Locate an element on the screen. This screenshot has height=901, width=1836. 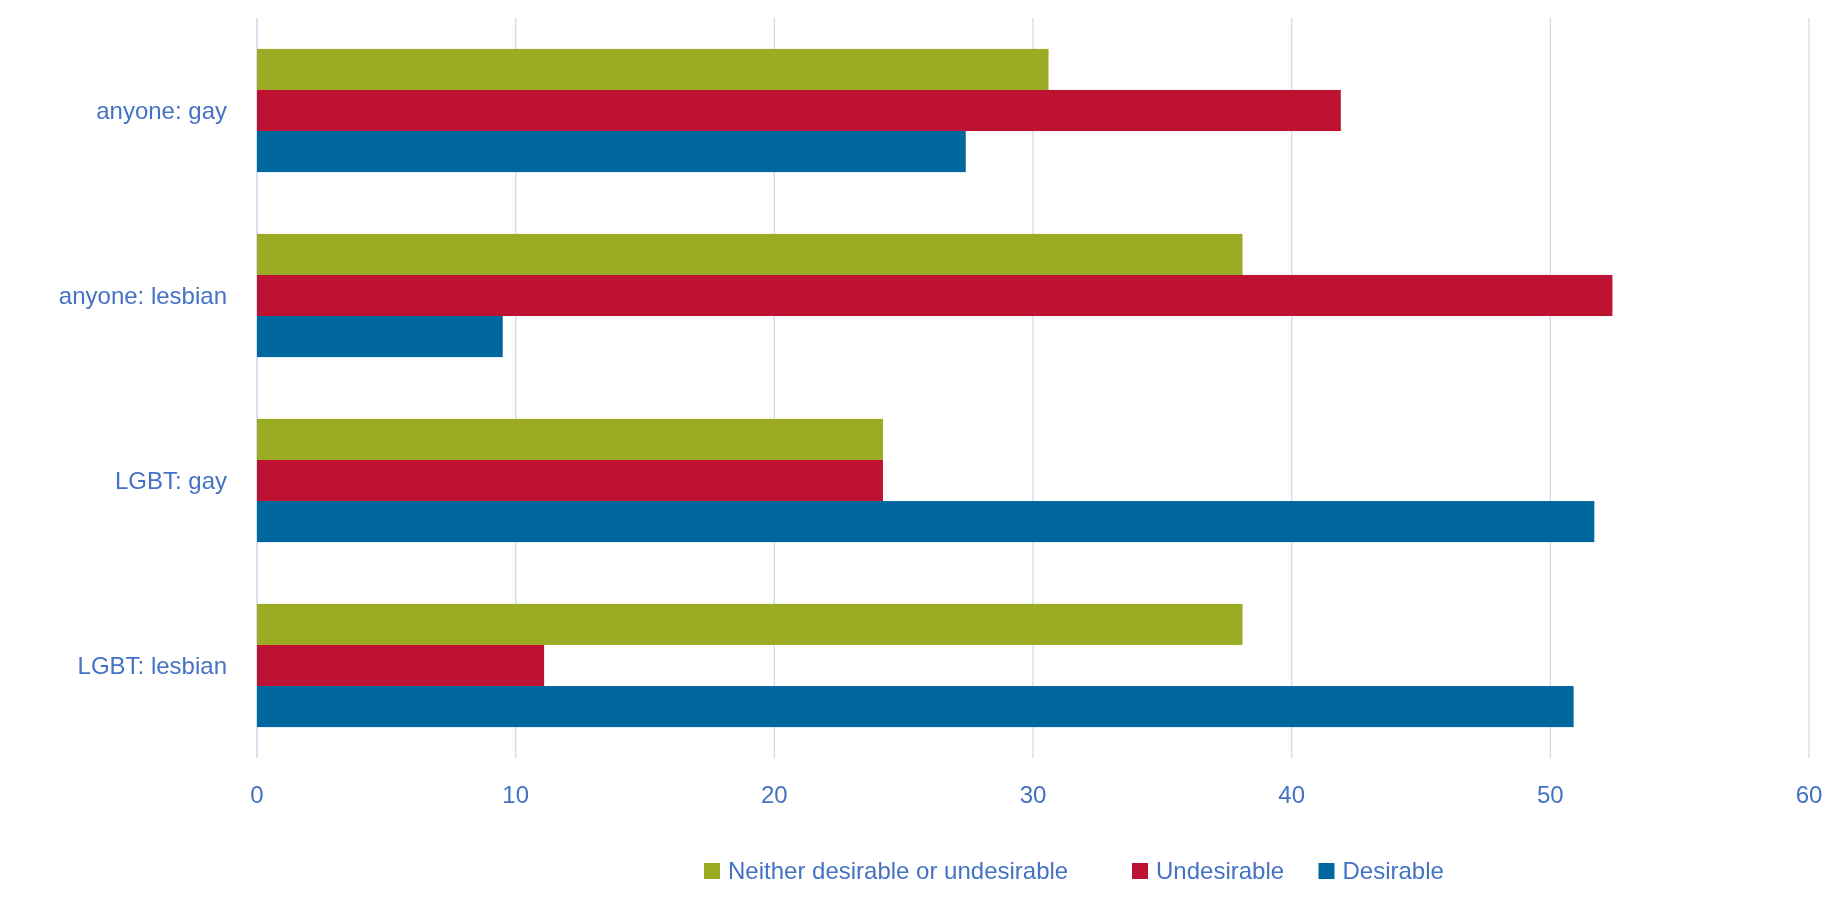
y-tick-label: LGBT: gay is located at coordinates (170, 480).